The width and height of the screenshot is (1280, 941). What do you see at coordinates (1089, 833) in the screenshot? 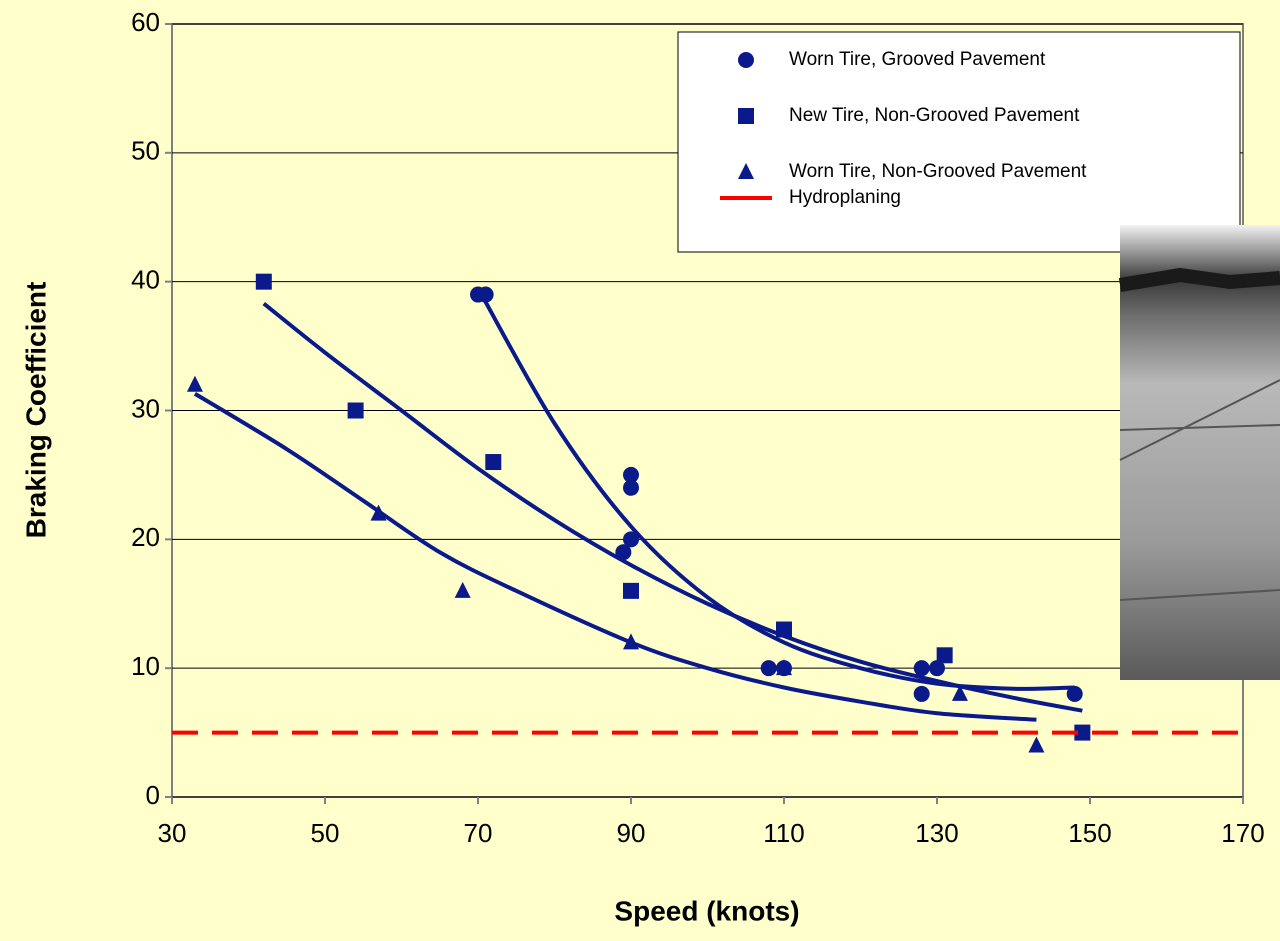
I see `x-tick-label: 150` at bounding box center [1089, 833].